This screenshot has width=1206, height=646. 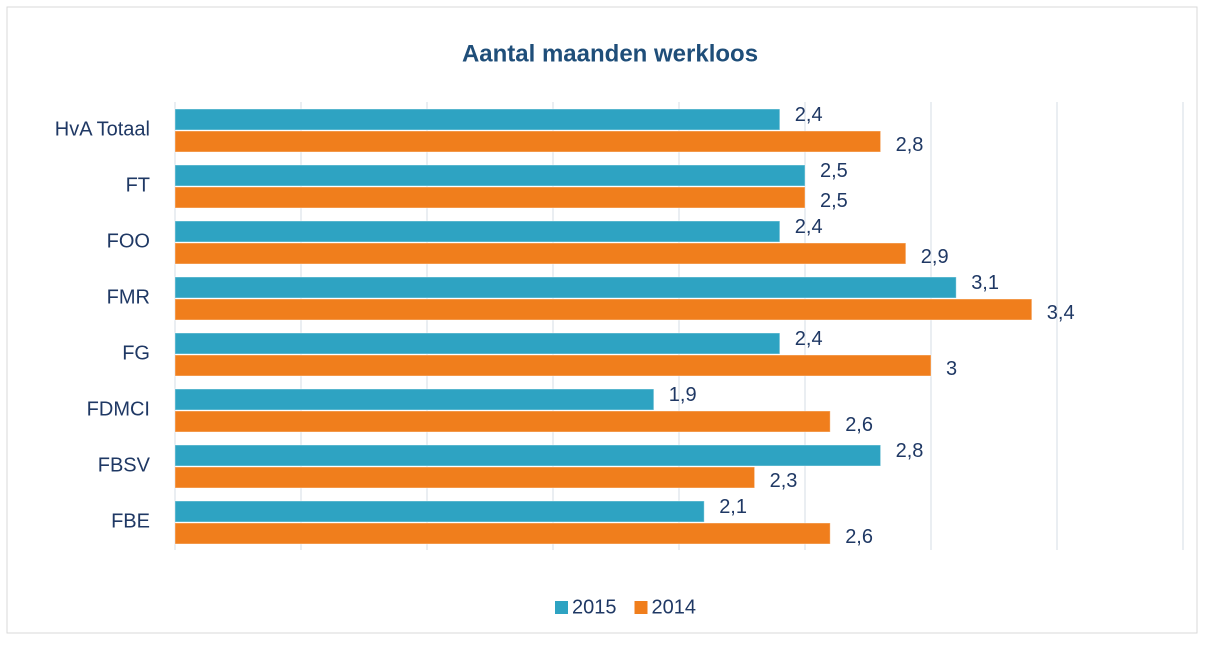 What do you see at coordinates (733, 507) in the screenshot?
I see `data-label: 2,1` at bounding box center [733, 507].